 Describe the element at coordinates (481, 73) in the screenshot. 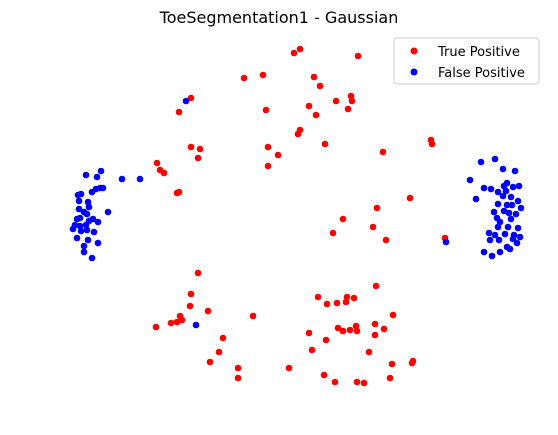

I see `legend-label-false-positive: False Positive` at that location.